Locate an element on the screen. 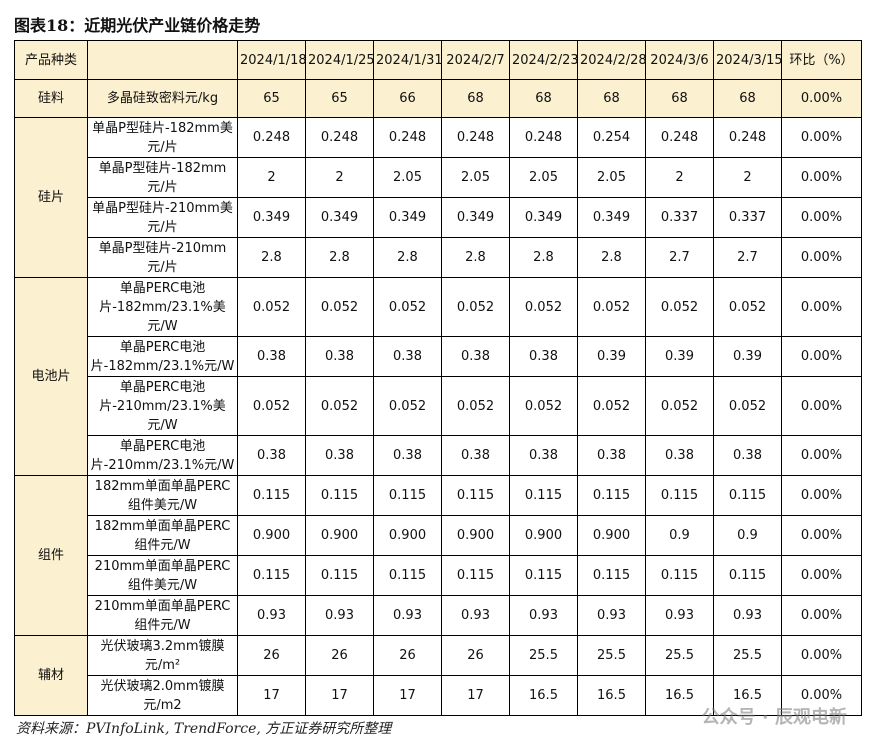 This screenshot has height=749, width=875. value-cell: 0.337 is located at coordinates (679, 217).